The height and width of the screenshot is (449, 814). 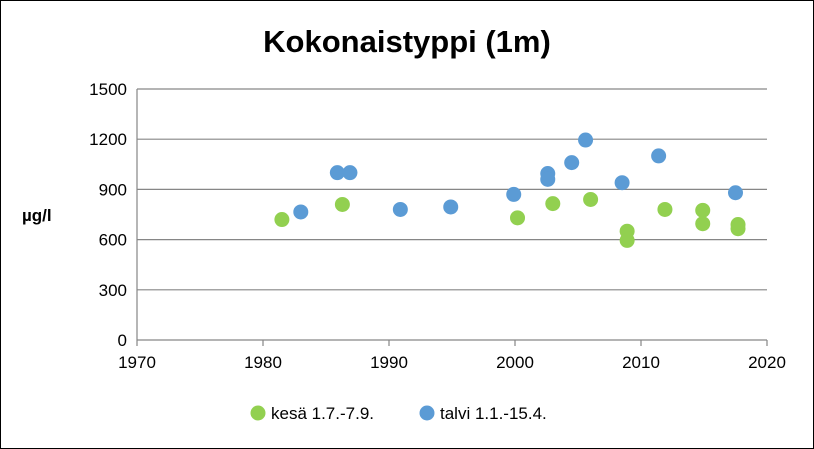 What do you see at coordinates (113, 240) in the screenshot?
I see `y-tick-label: 600` at bounding box center [113, 240].